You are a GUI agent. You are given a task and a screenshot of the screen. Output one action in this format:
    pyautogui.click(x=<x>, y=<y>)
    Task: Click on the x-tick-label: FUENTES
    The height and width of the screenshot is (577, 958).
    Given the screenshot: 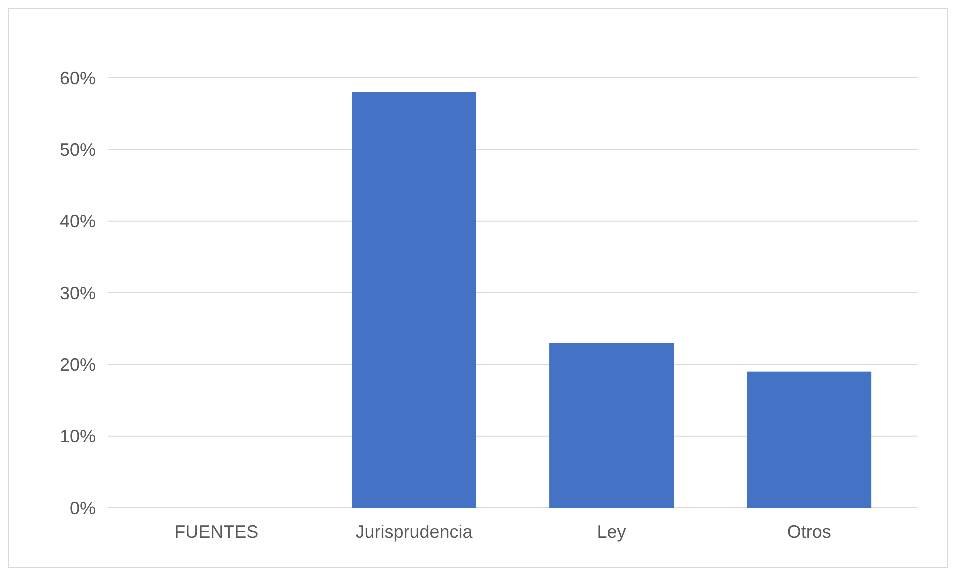 What is the action you would take?
    pyautogui.click(x=216, y=532)
    